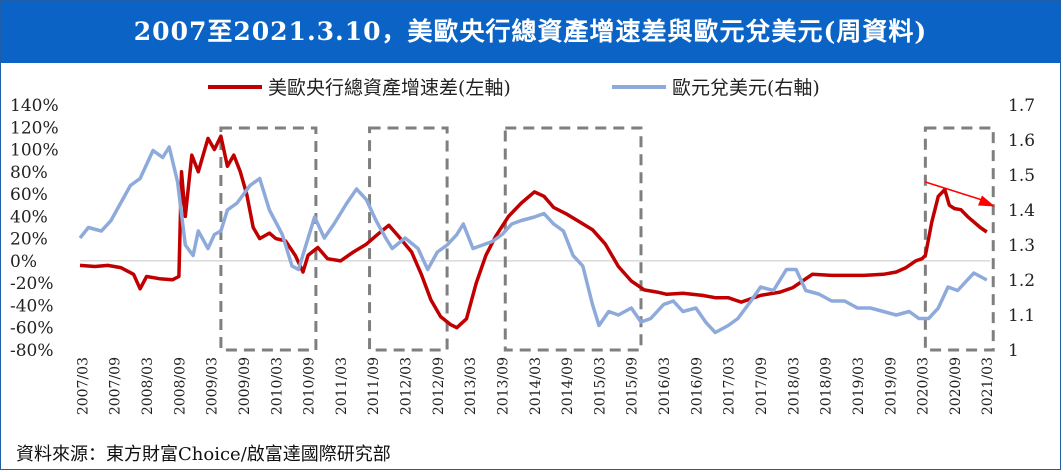 The width and height of the screenshot is (1063, 472). I want to click on x-tick-label: 2017/09, so click(762, 386).